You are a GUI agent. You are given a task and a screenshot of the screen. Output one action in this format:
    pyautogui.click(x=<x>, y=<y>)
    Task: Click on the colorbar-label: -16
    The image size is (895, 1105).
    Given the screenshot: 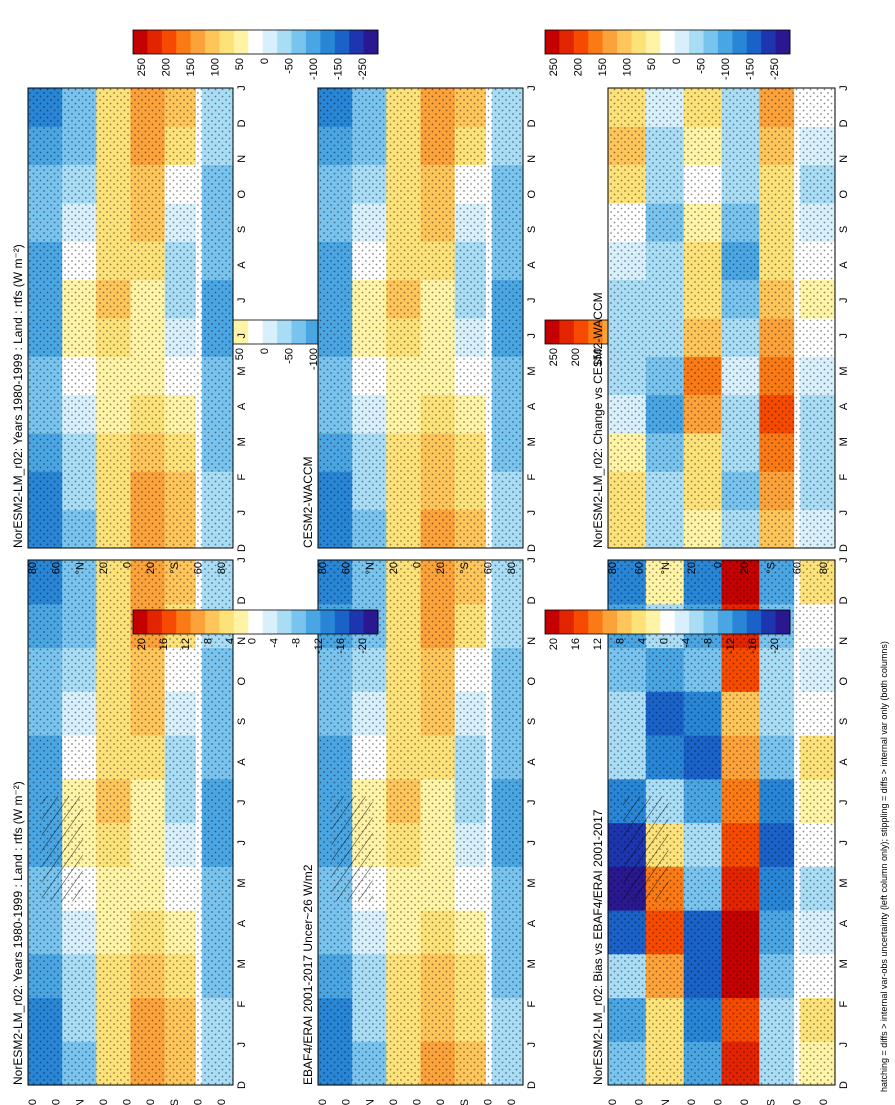 What is the action you would take?
    pyautogui.click(x=753, y=646)
    